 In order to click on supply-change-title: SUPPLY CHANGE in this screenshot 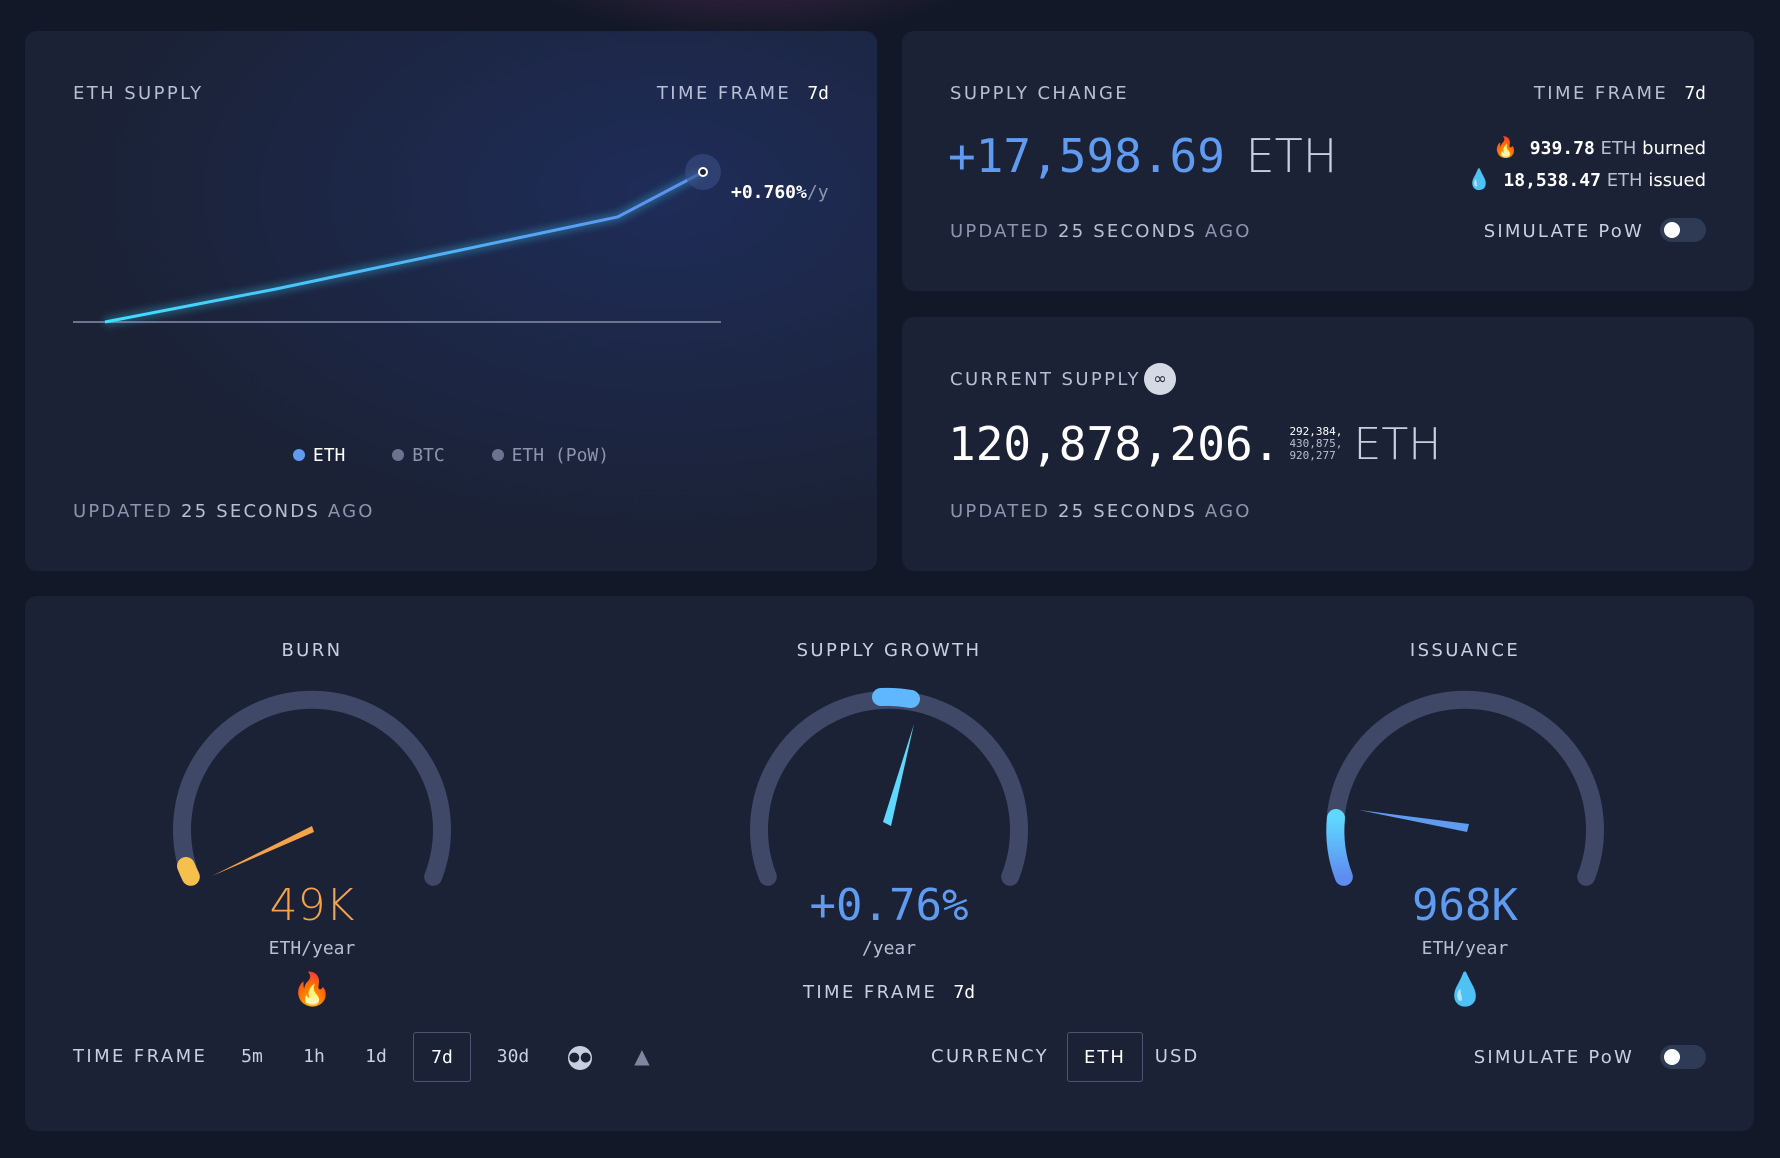, I will do `click(1040, 93)`.